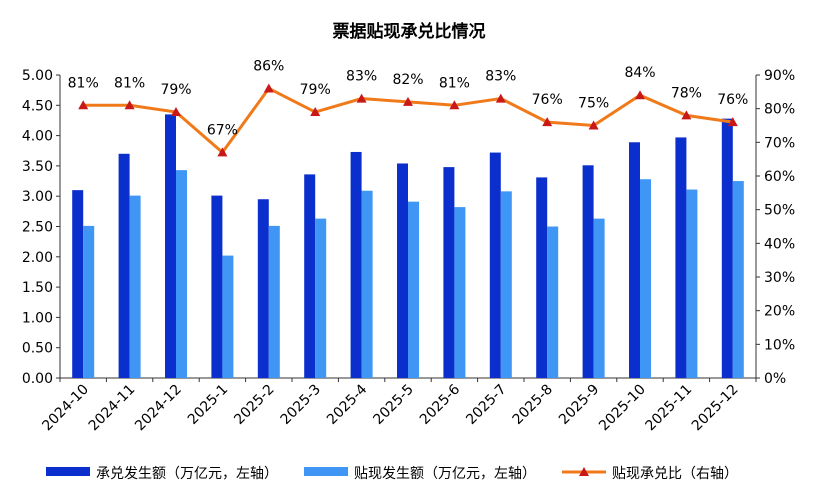  What do you see at coordinates (440, 404) in the screenshot?
I see `x-tick-label: 2025-6` at bounding box center [440, 404].